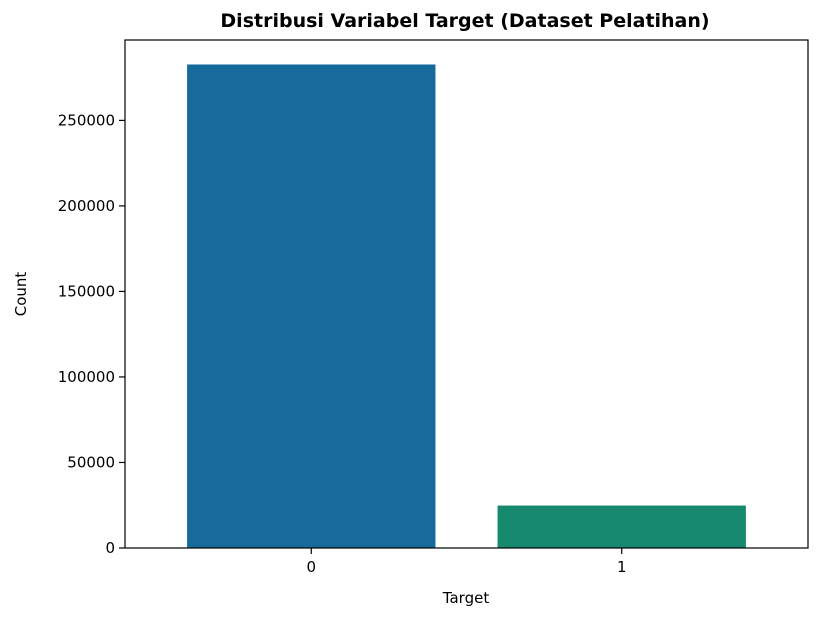  I want to click on y-tick-label-100000: 100000, so click(86, 377).